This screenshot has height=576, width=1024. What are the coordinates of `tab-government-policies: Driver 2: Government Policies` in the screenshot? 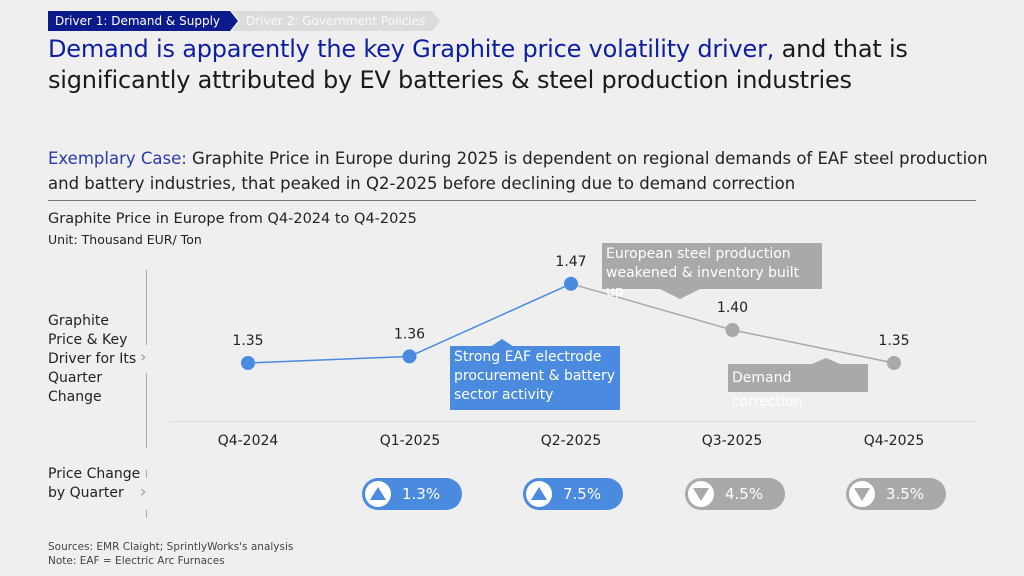 It's located at (336, 21).